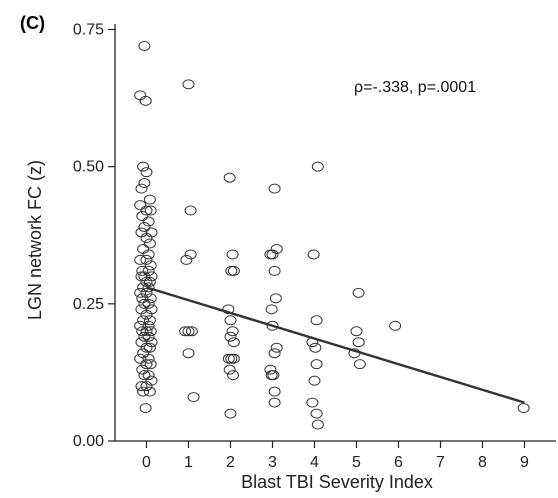  I want to click on y-tick-label: 0.00, so click(88, 441).